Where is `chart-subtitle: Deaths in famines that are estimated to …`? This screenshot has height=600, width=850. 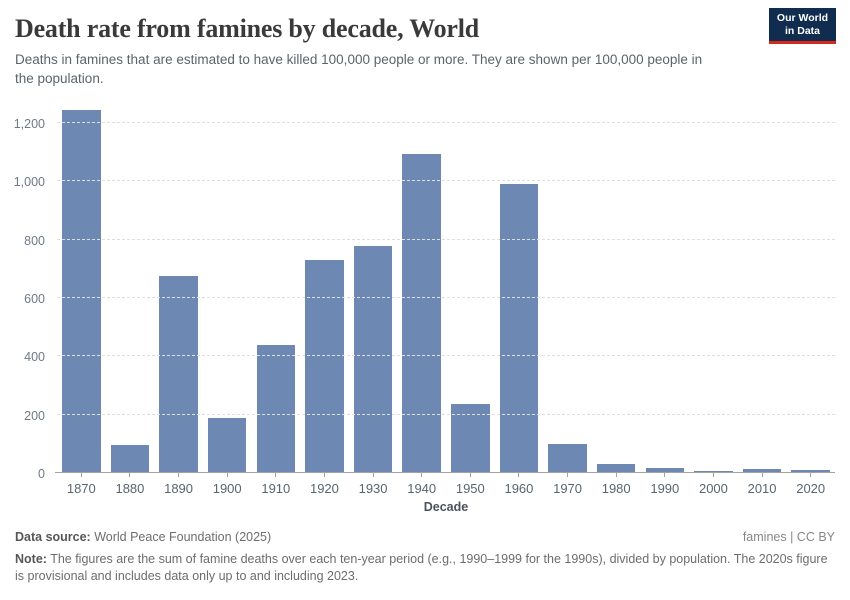
chart-subtitle: Deaths in famines that are estimated to … is located at coordinates (359, 69).